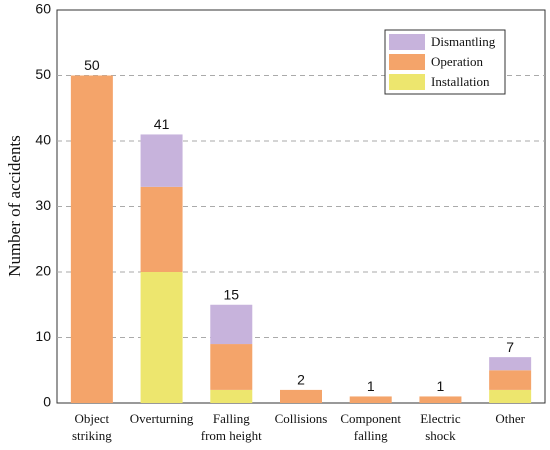  I want to click on y-tick-label: 10, so click(43, 336).